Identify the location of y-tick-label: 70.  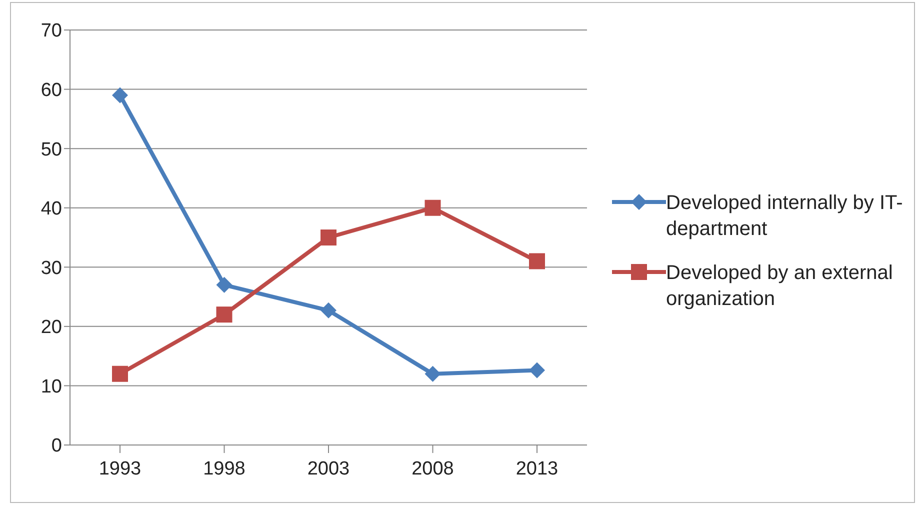
(51, 31).